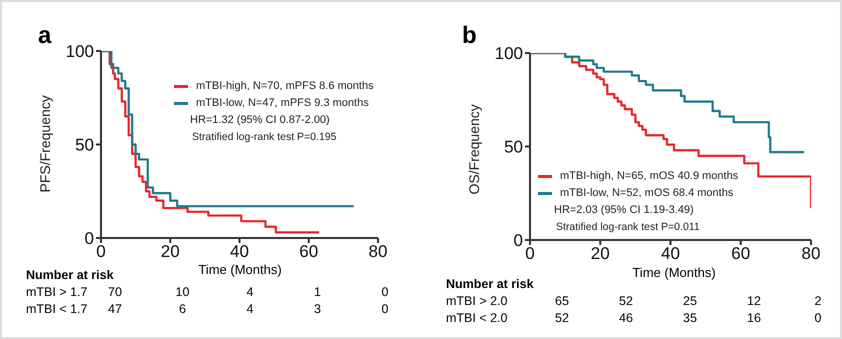 This screenshot has height=339, width=842. Describe the element at coordinates (562, 301) in the screenshot. I see `text: 65` at that location.